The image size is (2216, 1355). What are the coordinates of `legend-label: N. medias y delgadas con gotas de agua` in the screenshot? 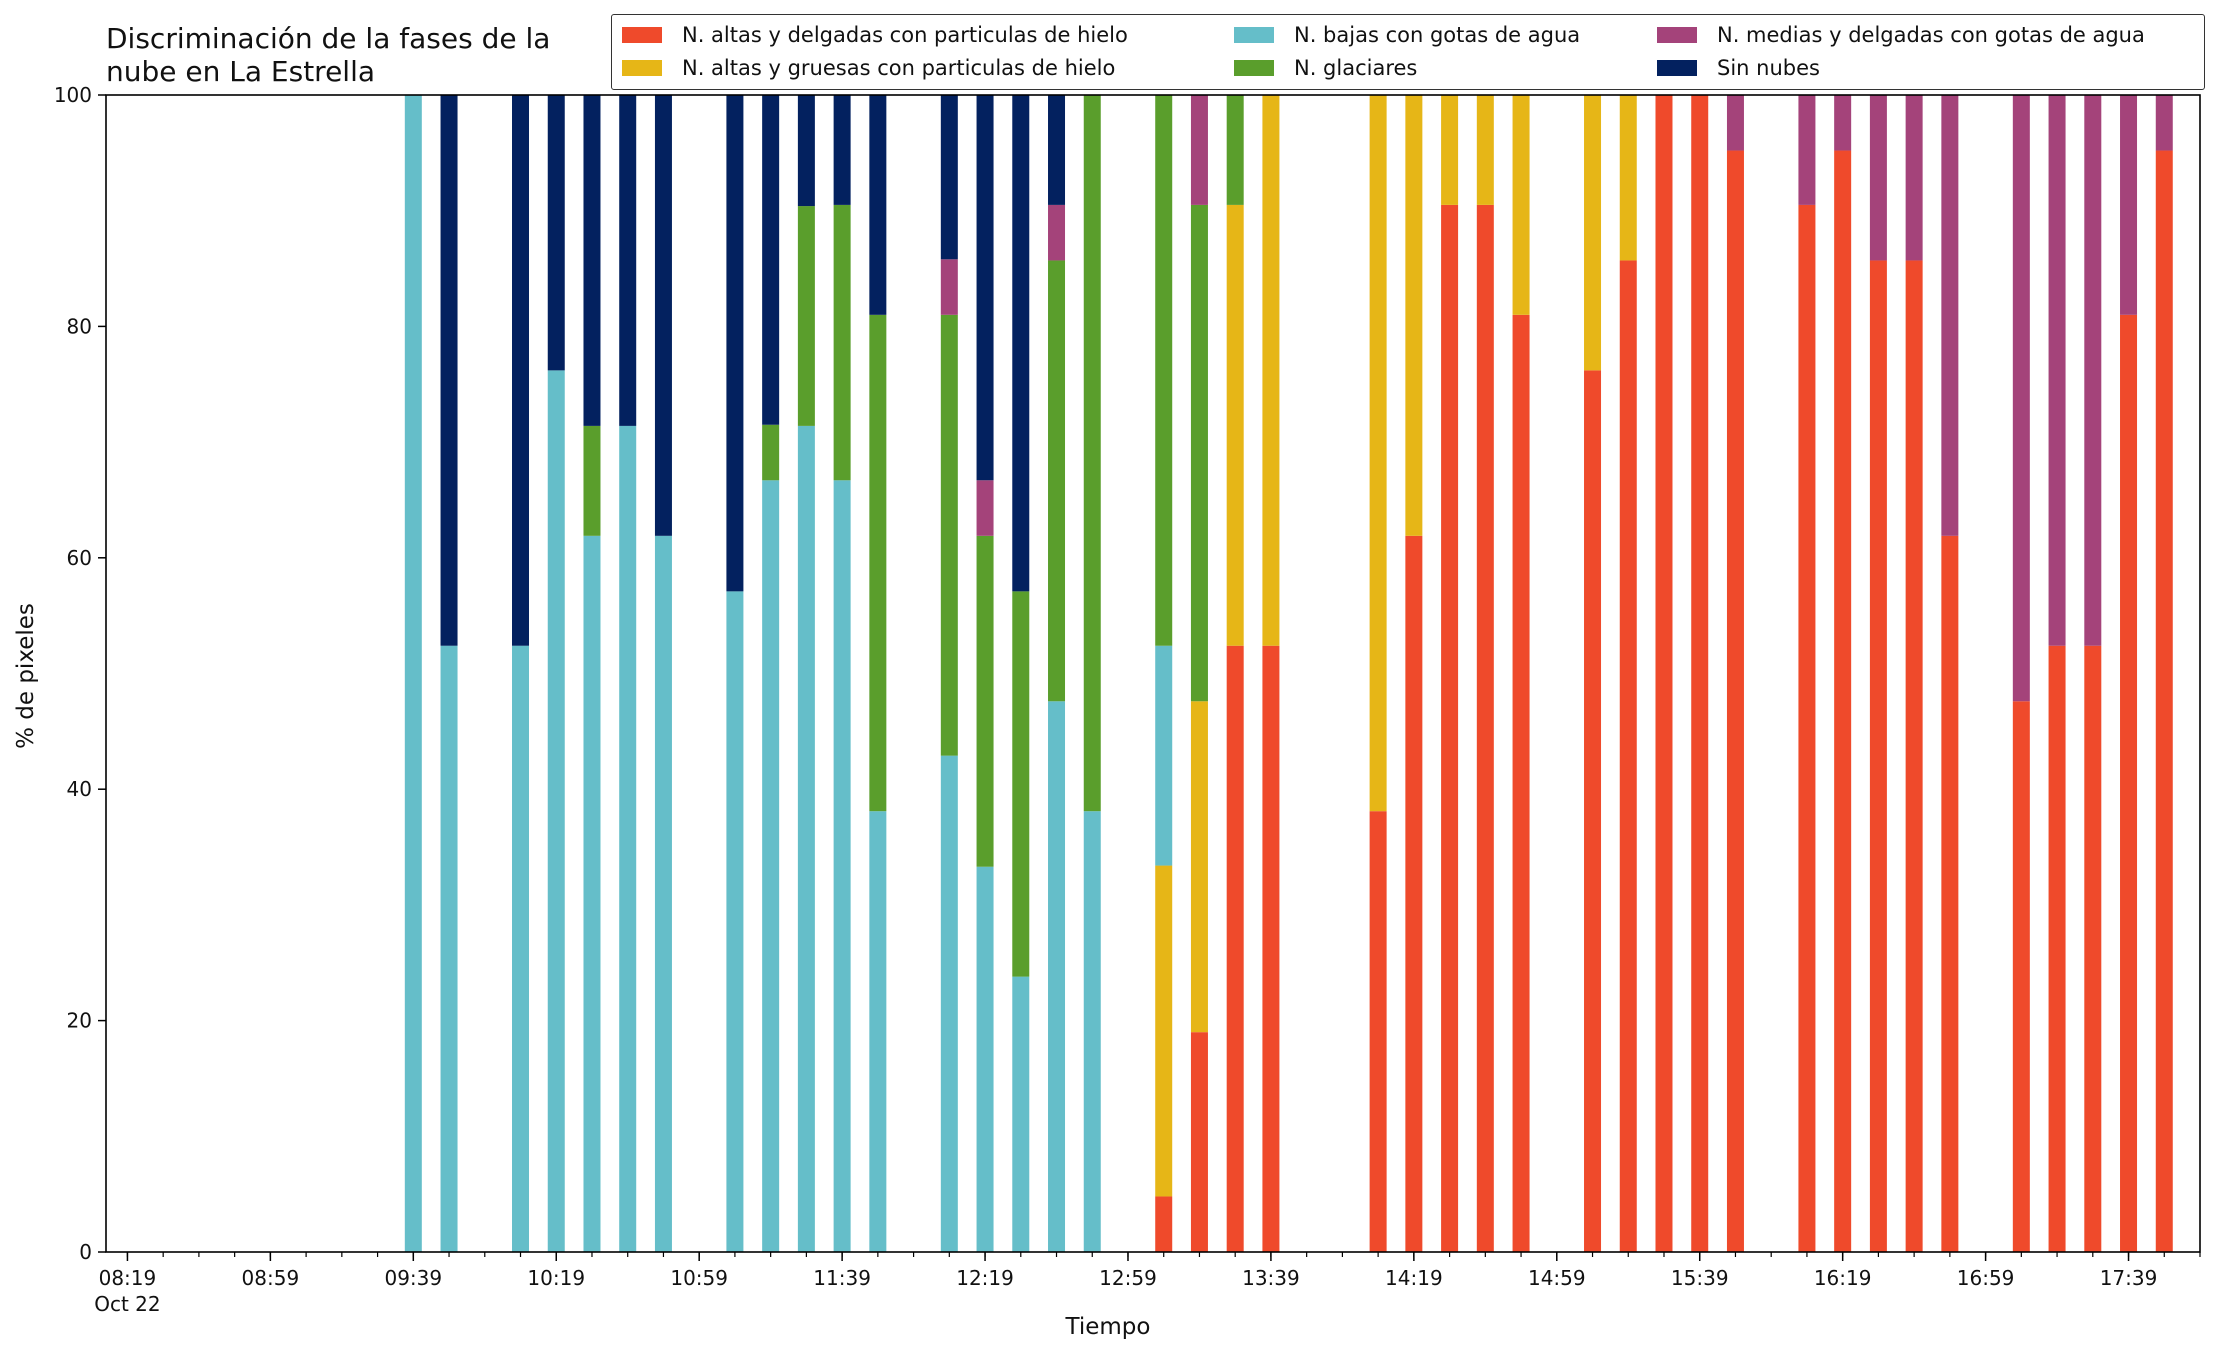 It's located at (1931, 35).